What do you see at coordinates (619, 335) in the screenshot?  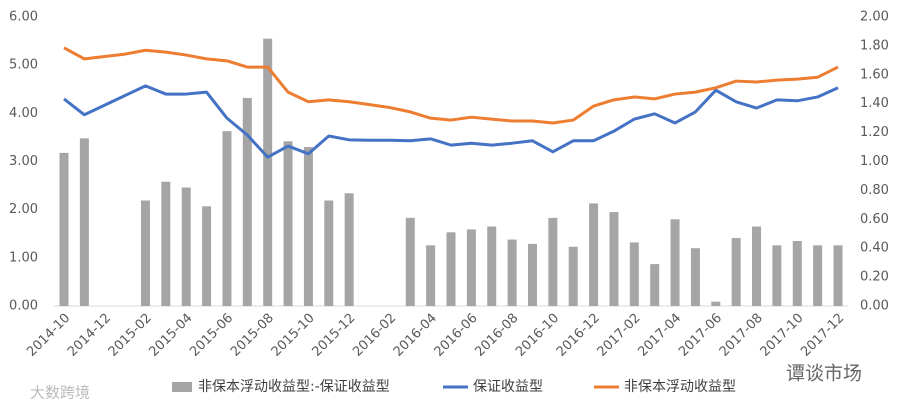 I see `x-tick-label: 2017-02` at bounding box center [619, 335].